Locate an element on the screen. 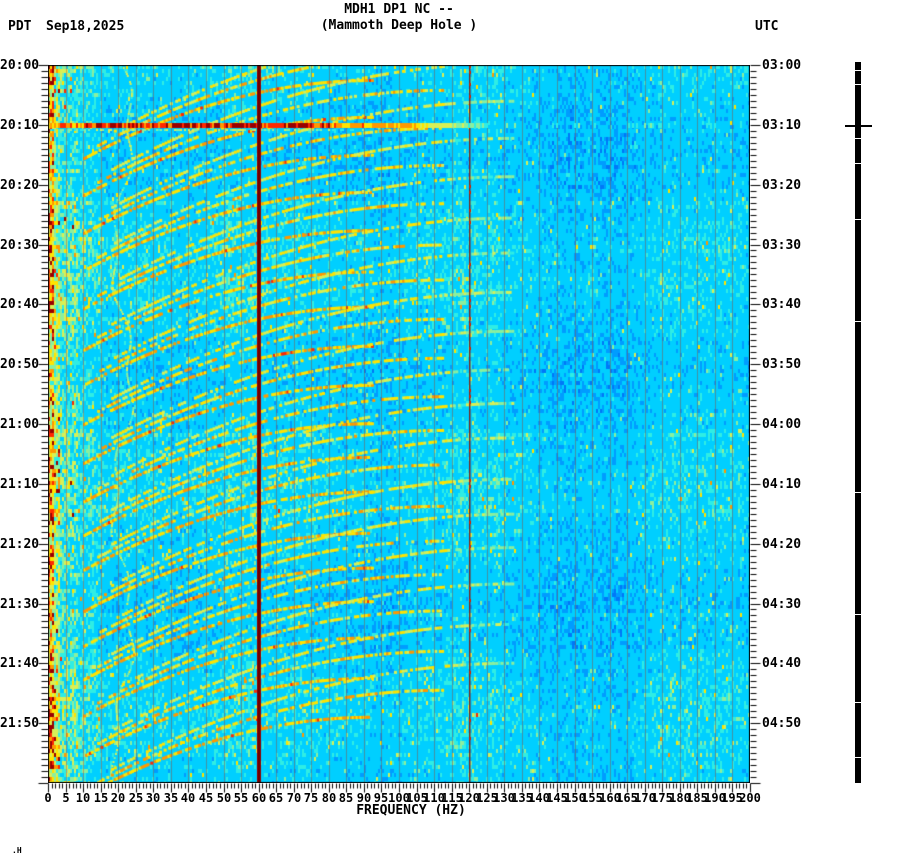 The height and width of the screenshot is (864, 902). helicorder-trace-bar is located at coordinates (858, 422).